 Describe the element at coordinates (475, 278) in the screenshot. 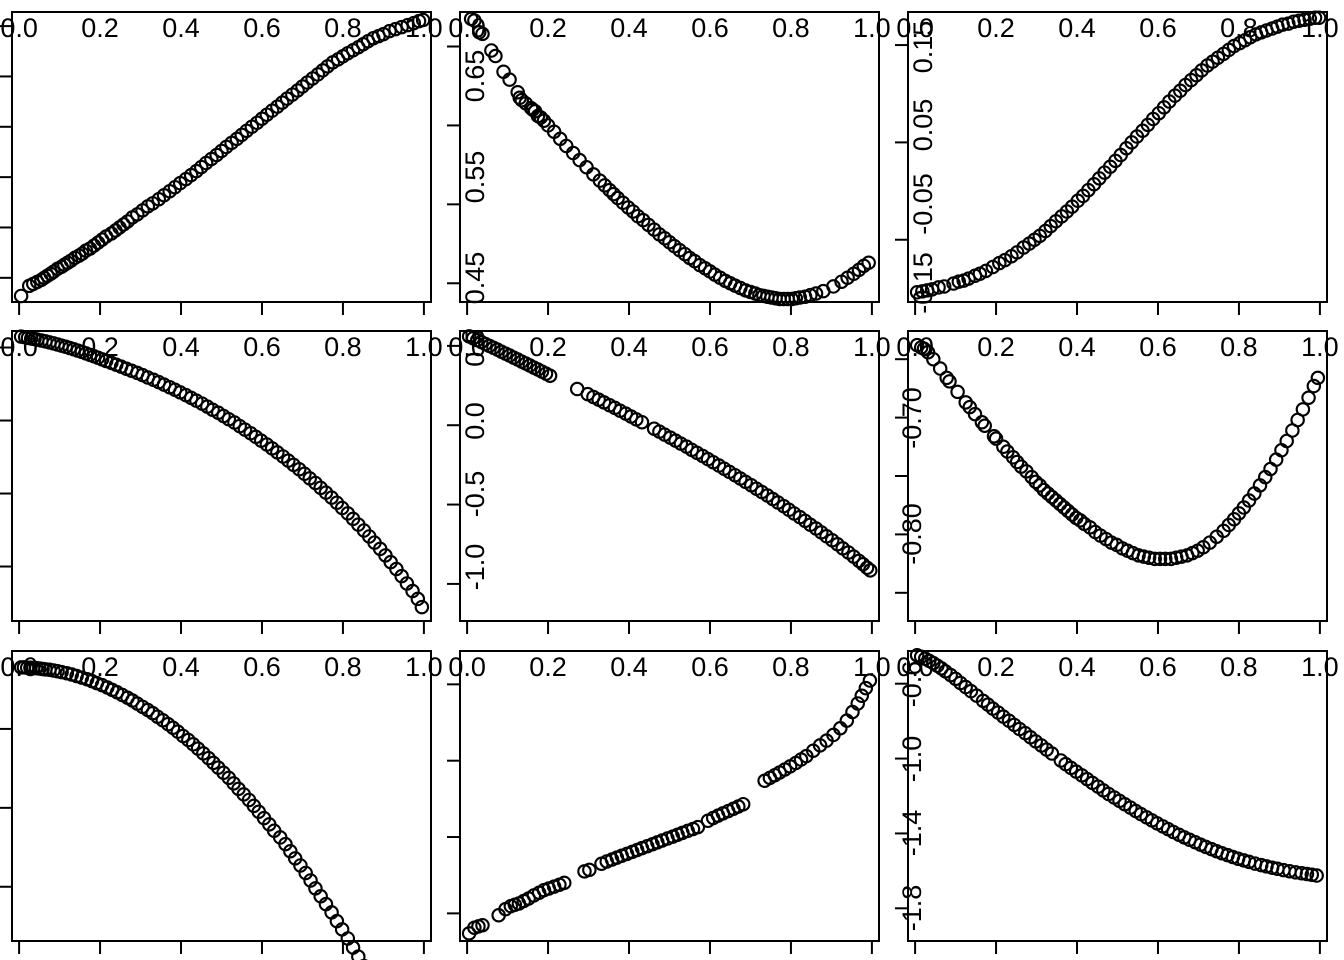

I see `y-tick-label: 0.45` at that location.